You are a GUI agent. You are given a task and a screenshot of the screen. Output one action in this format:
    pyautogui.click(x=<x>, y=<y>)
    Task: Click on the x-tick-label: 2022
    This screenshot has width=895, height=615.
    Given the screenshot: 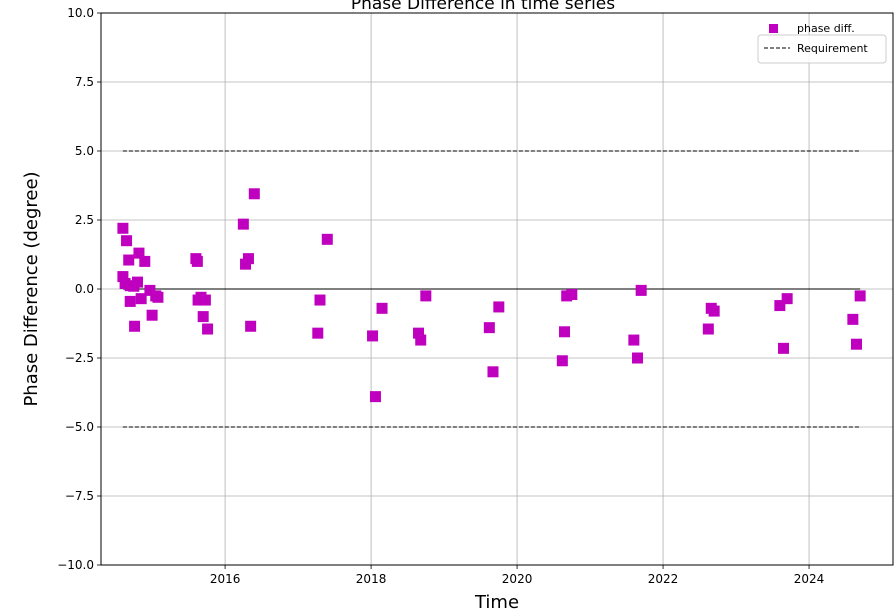 What is the action you would take?
    pyautogui.click(x=663, y=579)
    